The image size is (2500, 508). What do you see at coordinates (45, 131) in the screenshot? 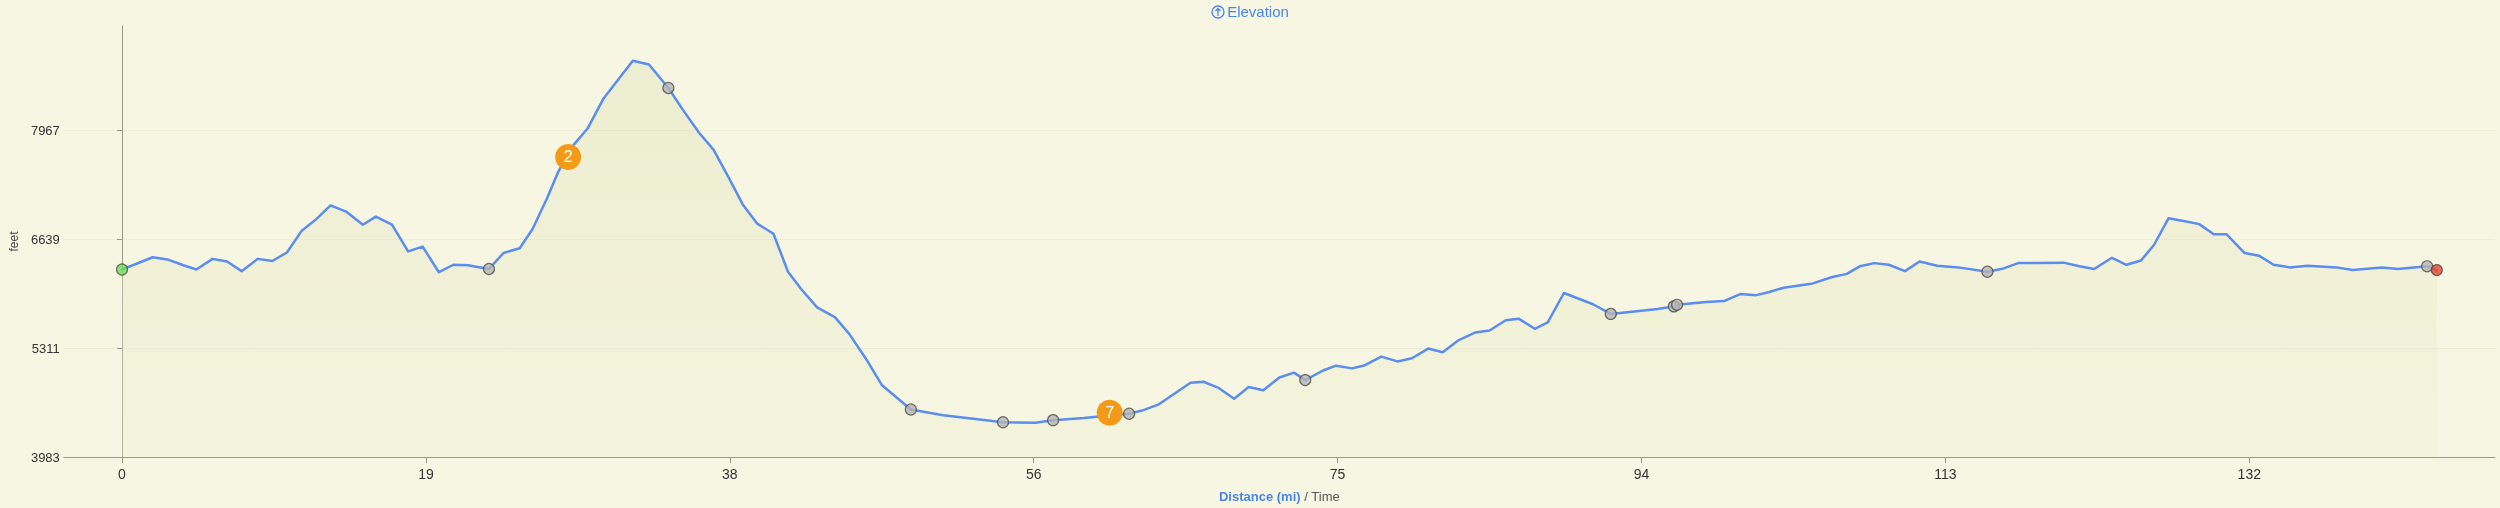
I see `y-tick-label: 7967` at bounding box center [45, 131].